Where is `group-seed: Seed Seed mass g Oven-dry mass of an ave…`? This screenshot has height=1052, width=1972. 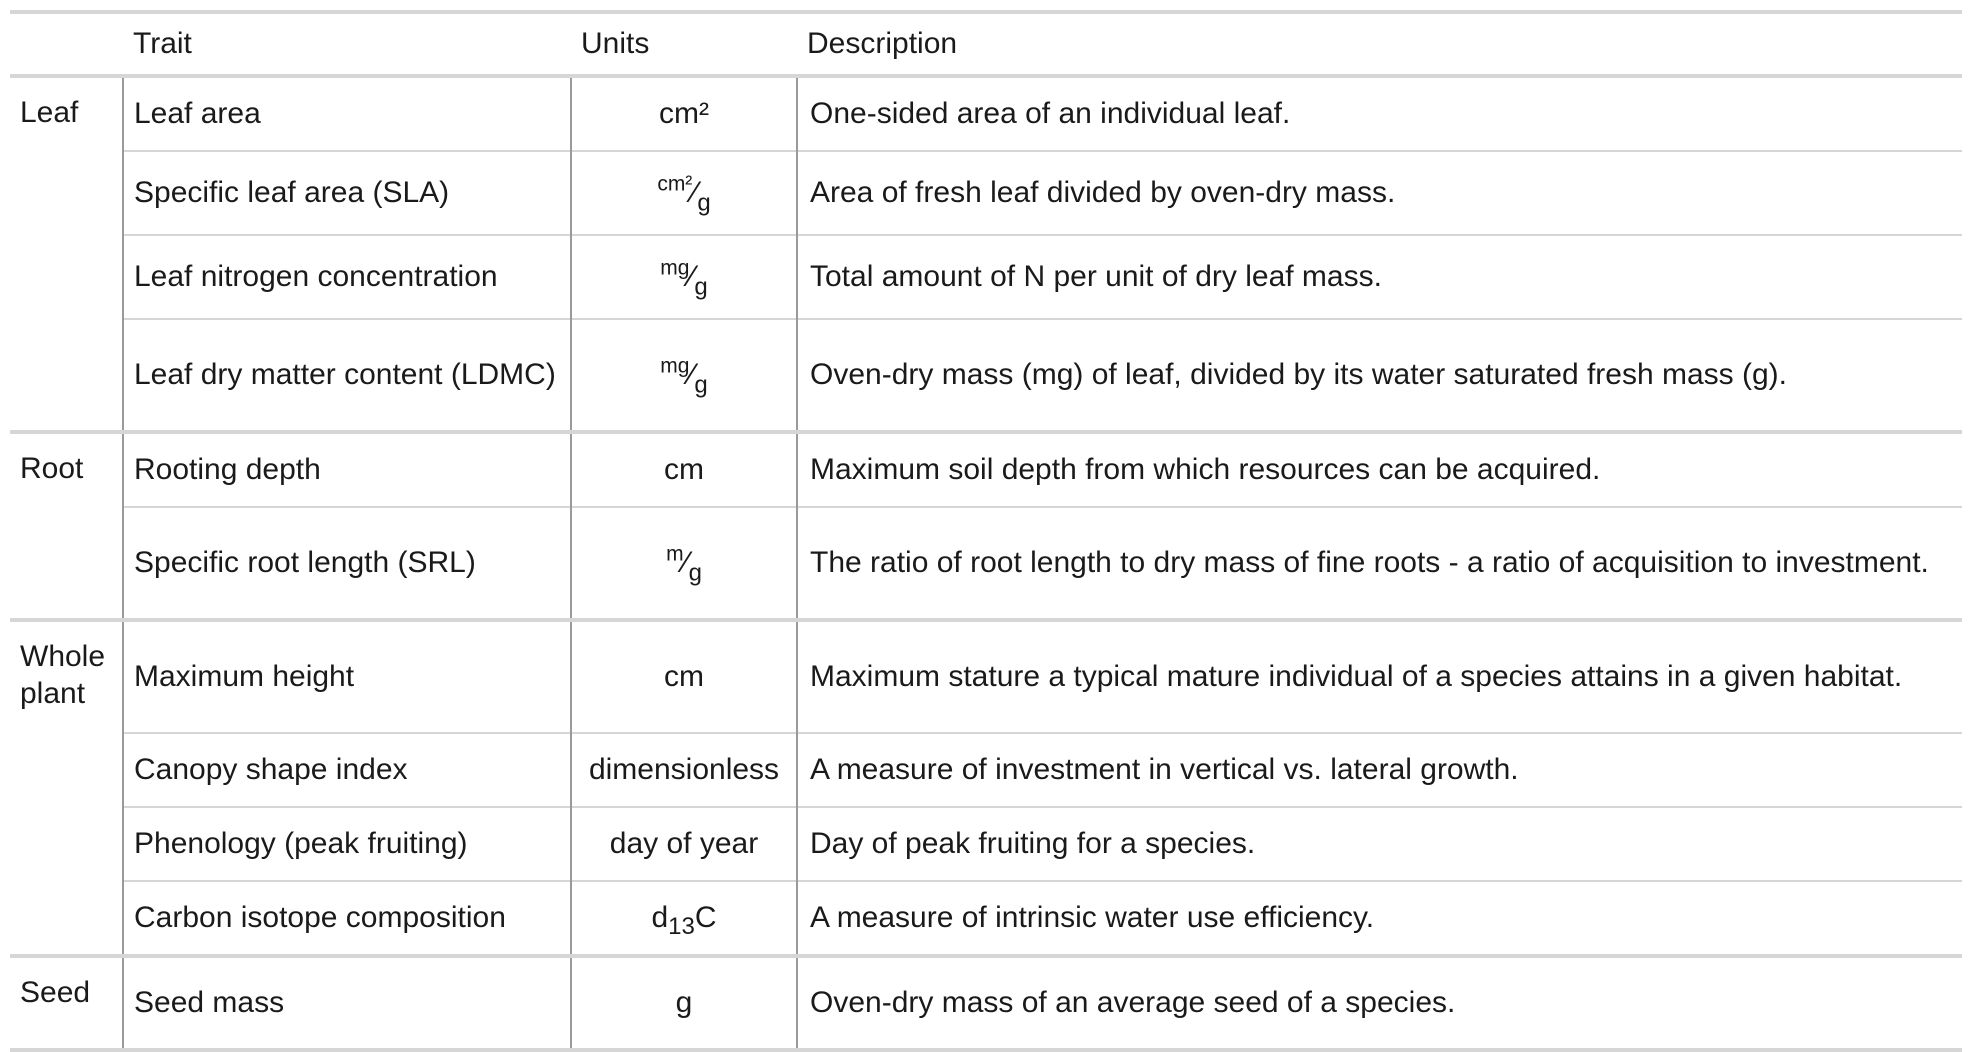
group-seed: Seed Seed mass g Oven-dry mass of an ave… is located at coordinates (986, 1003).